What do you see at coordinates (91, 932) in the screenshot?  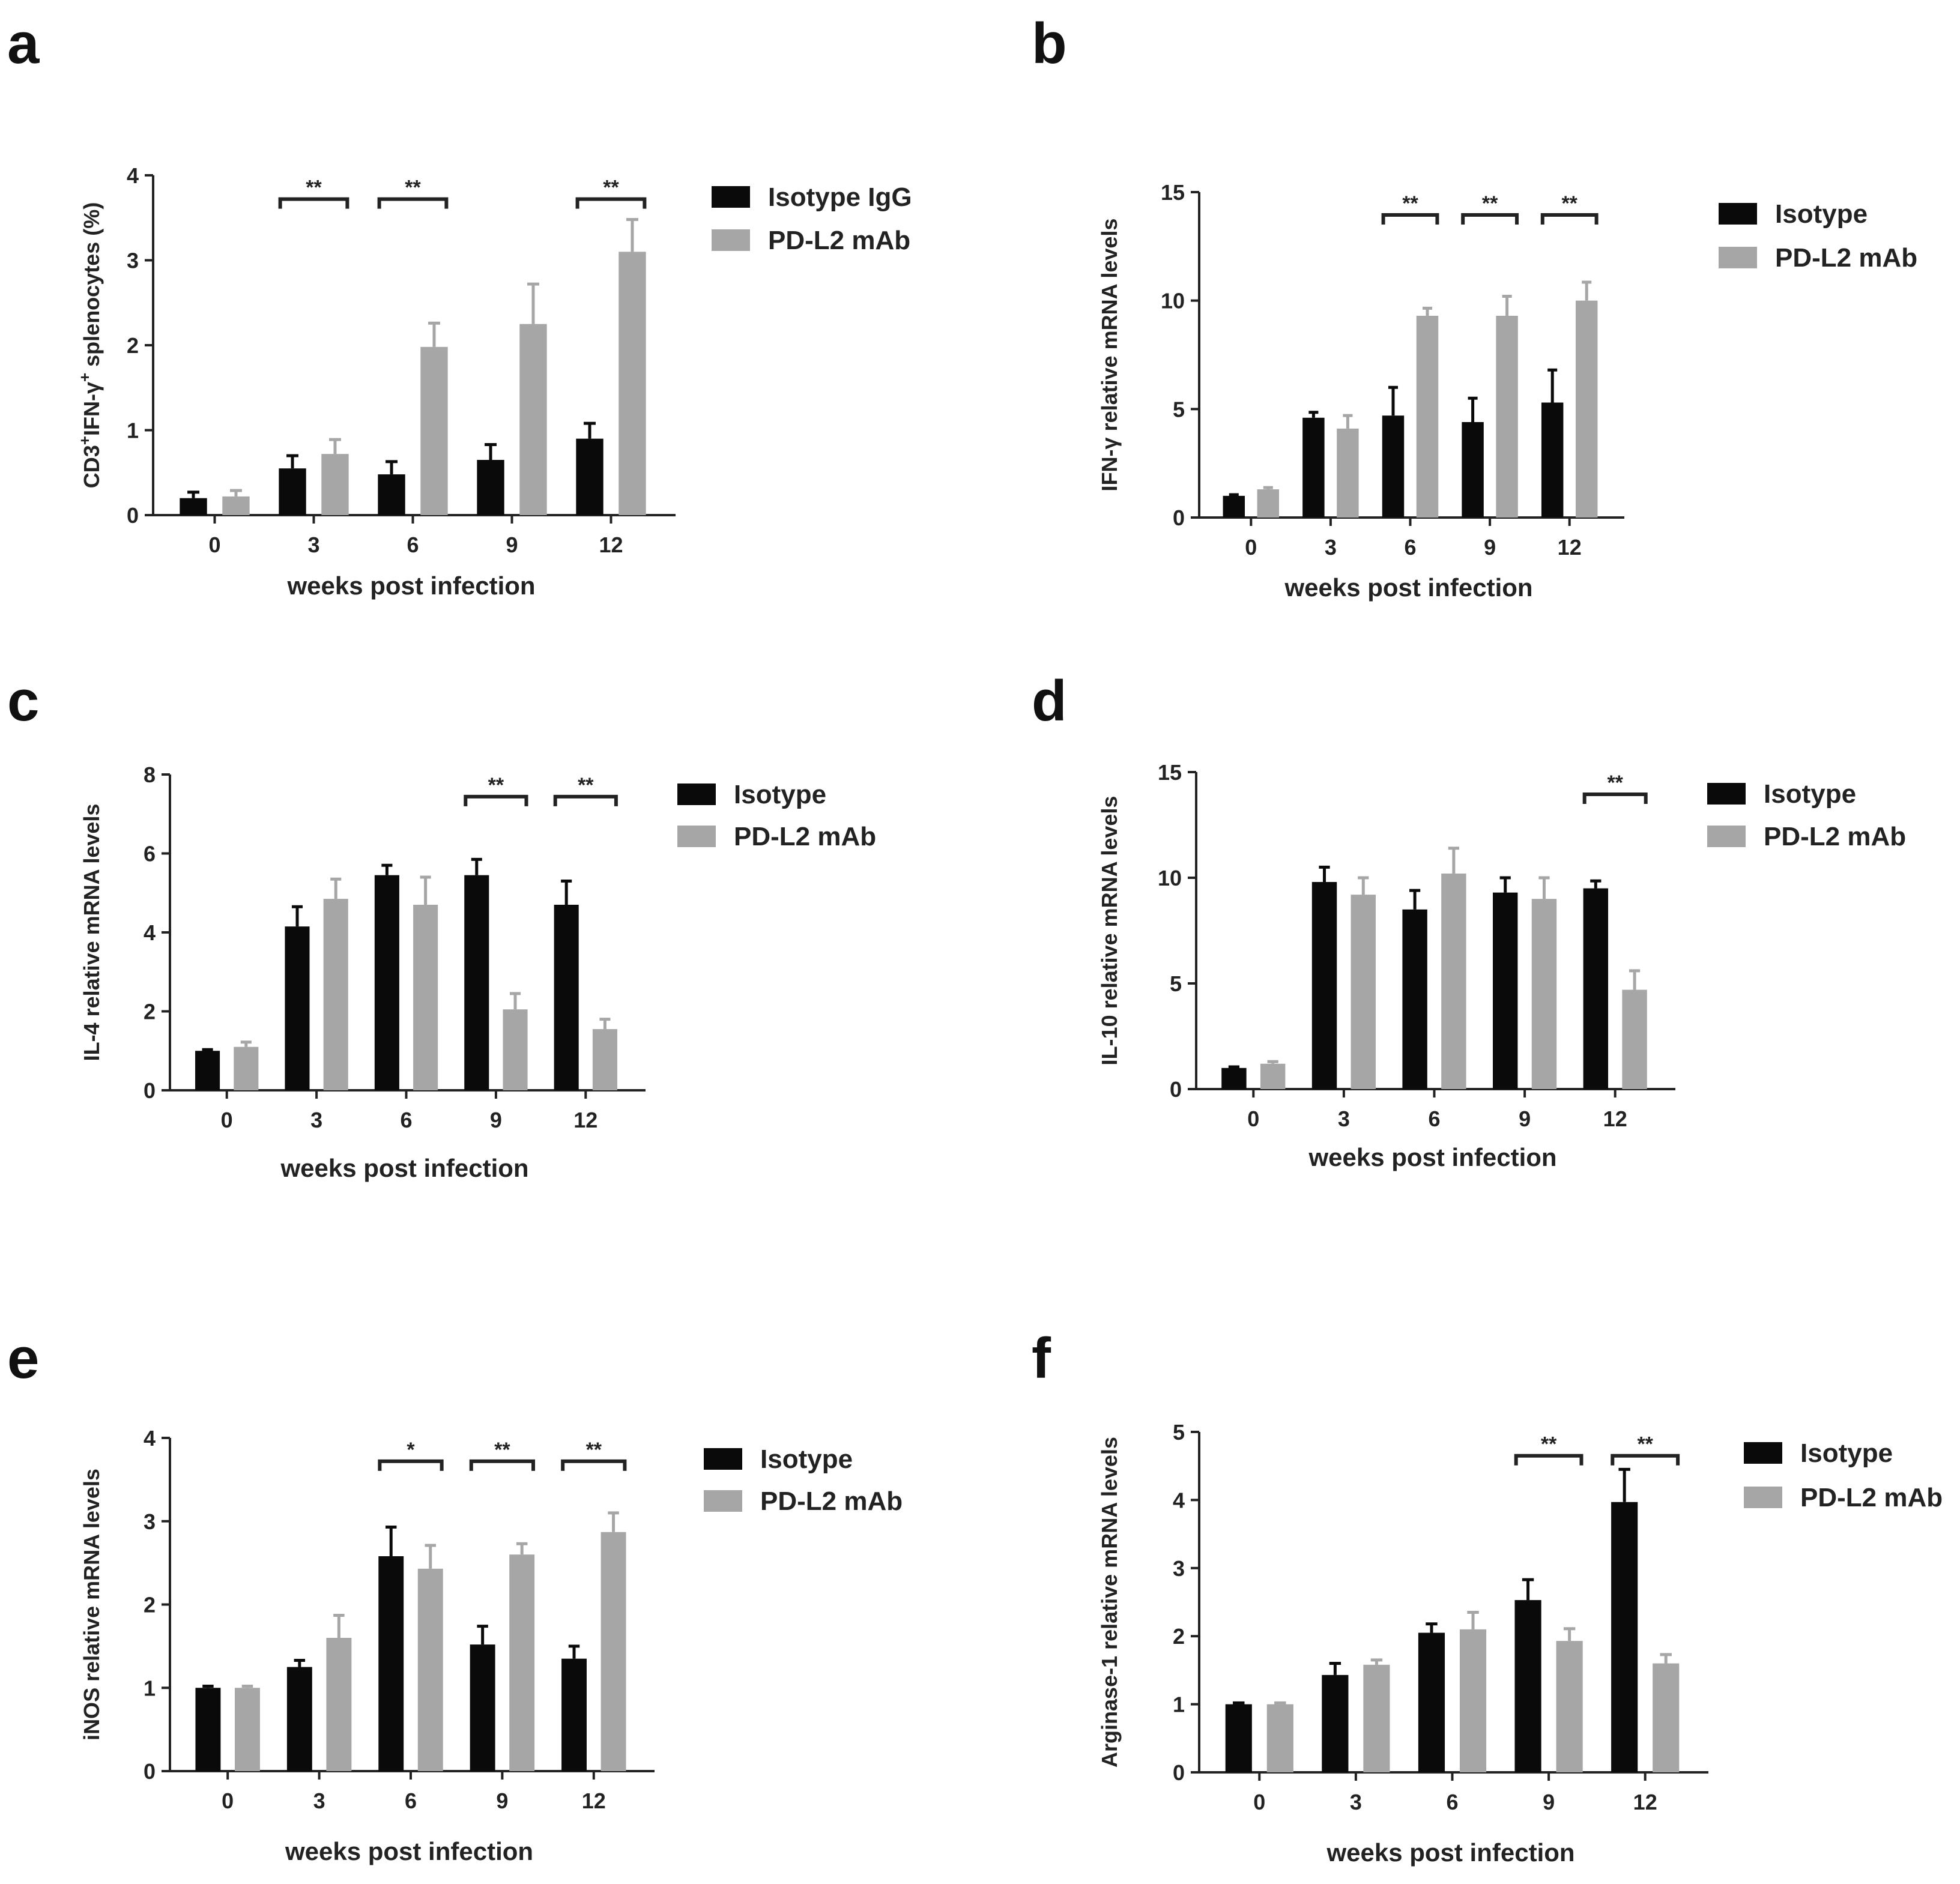 I see `y-axis-label: IL-4 relative mRNA levels` at bounding box center [91, 932].